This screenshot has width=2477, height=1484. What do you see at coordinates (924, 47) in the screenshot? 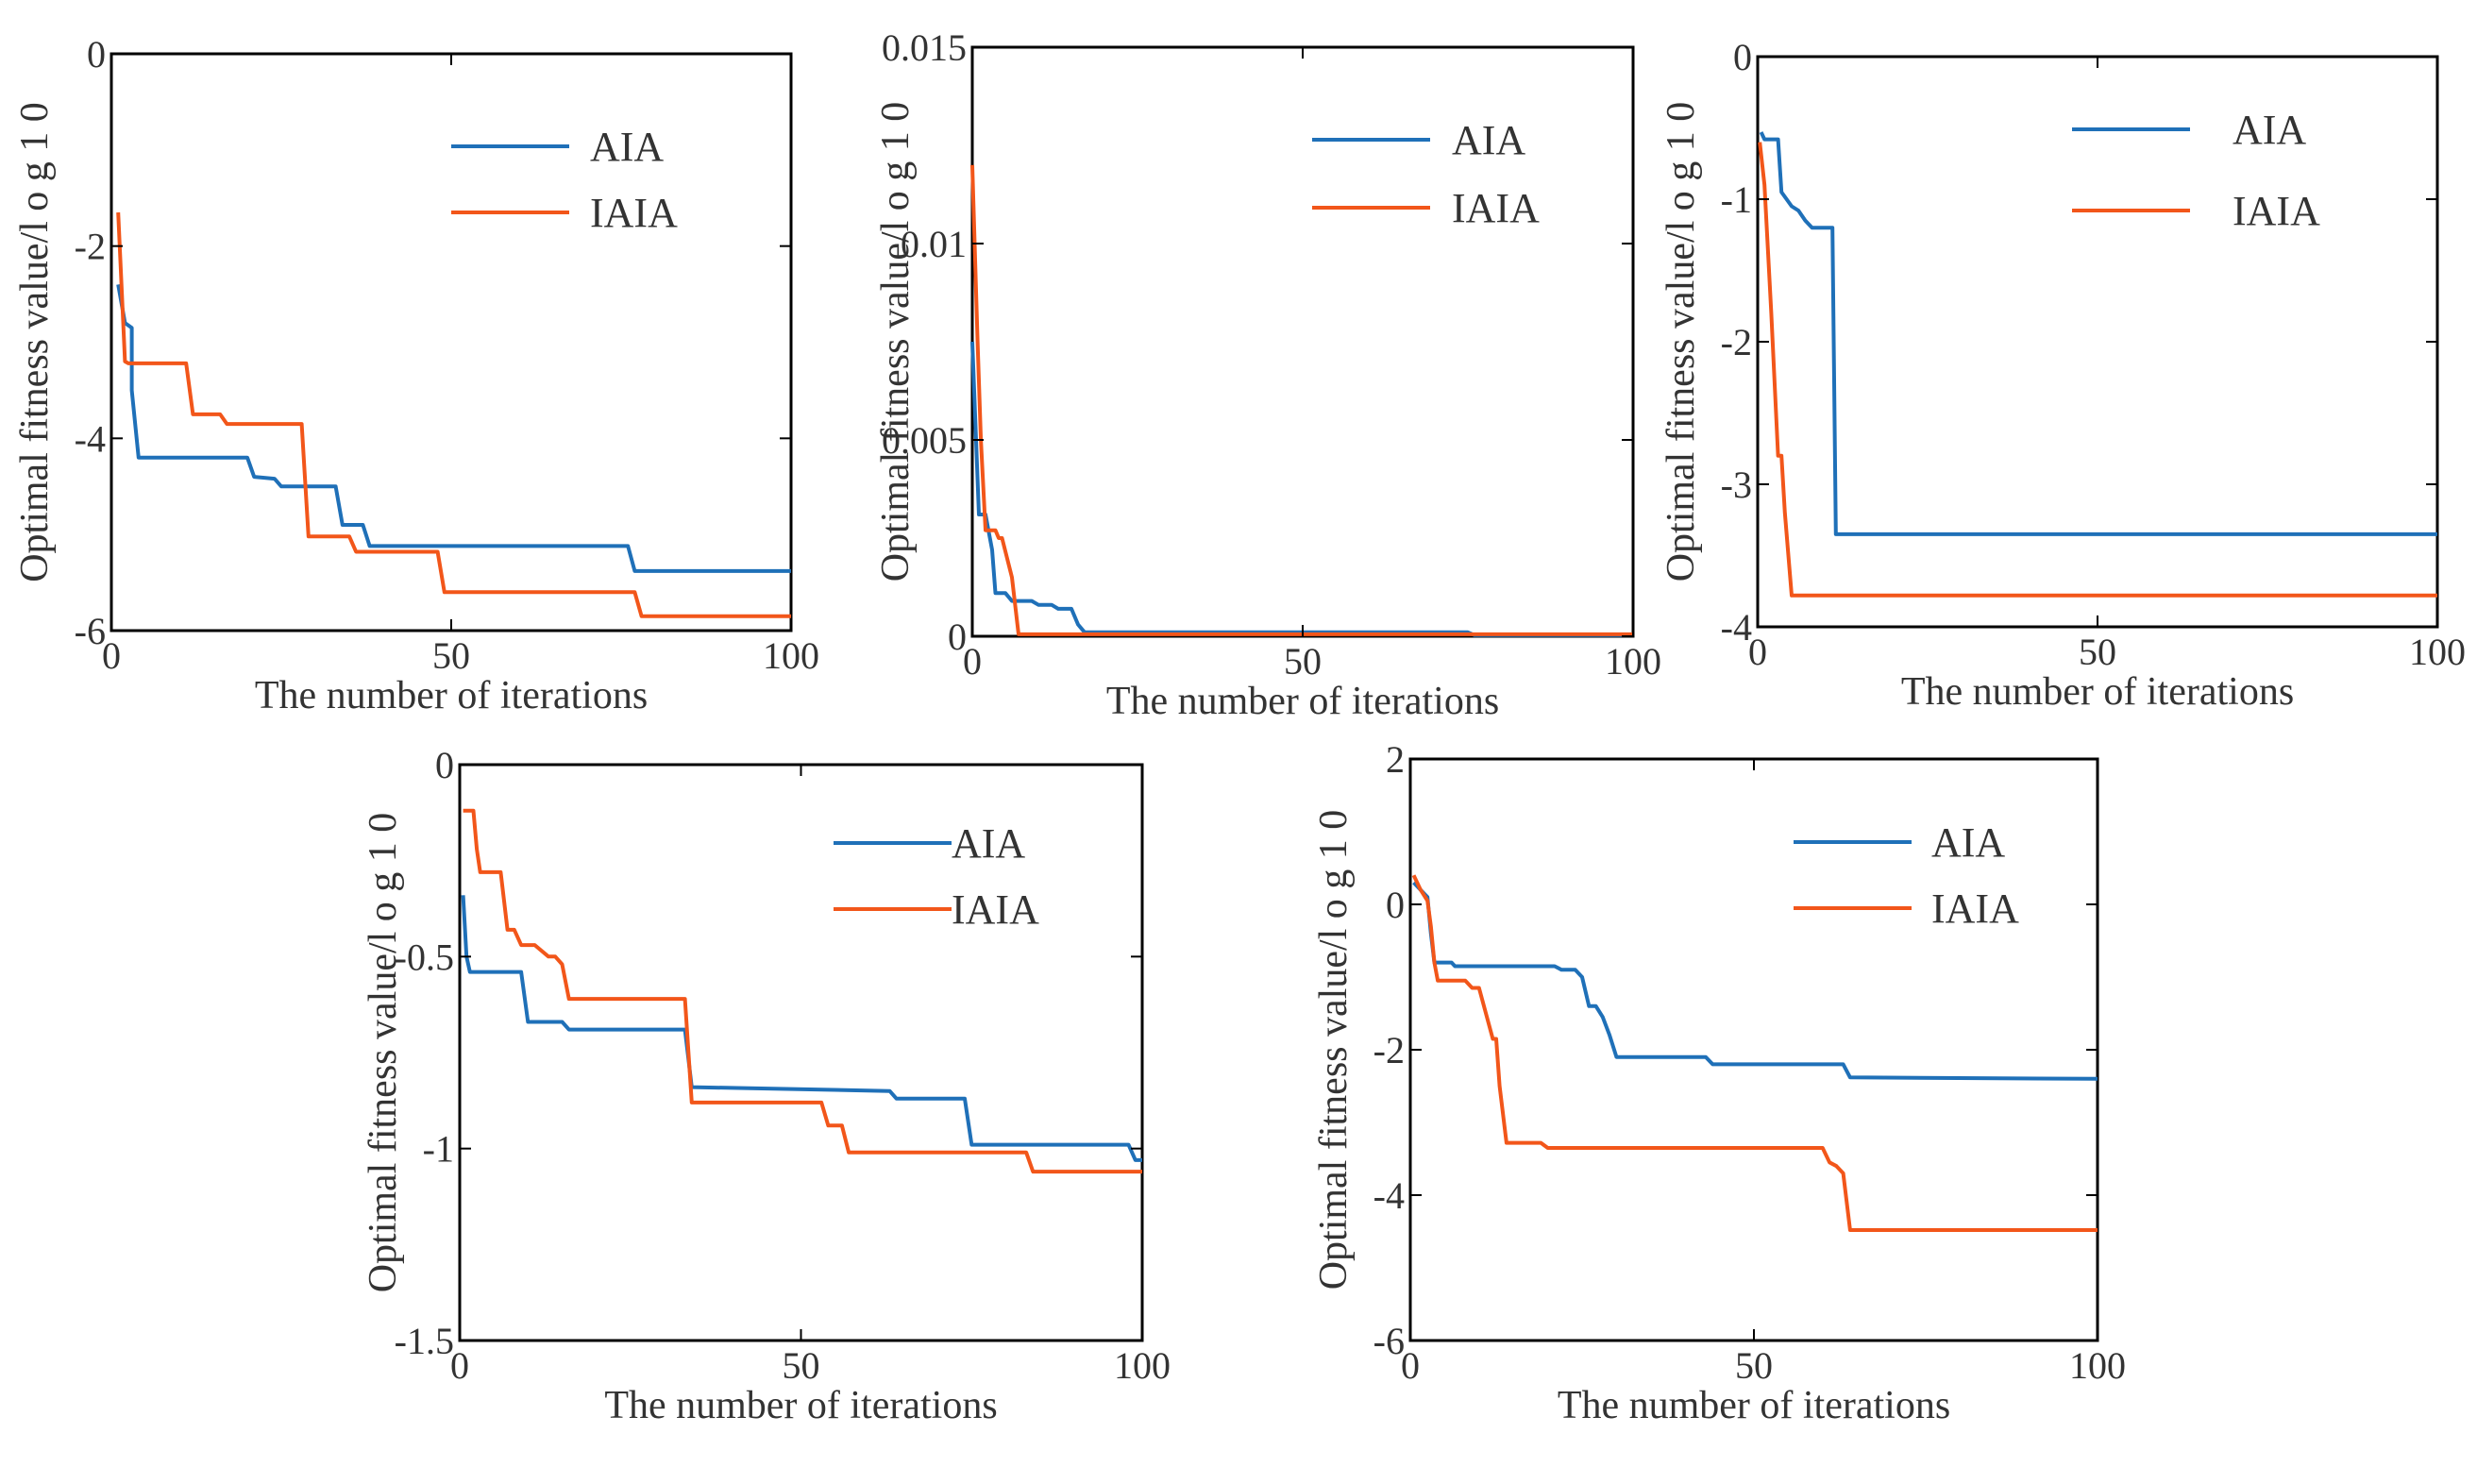
I see `y-tick-label: 0.015` at bounding box center [924, 47].